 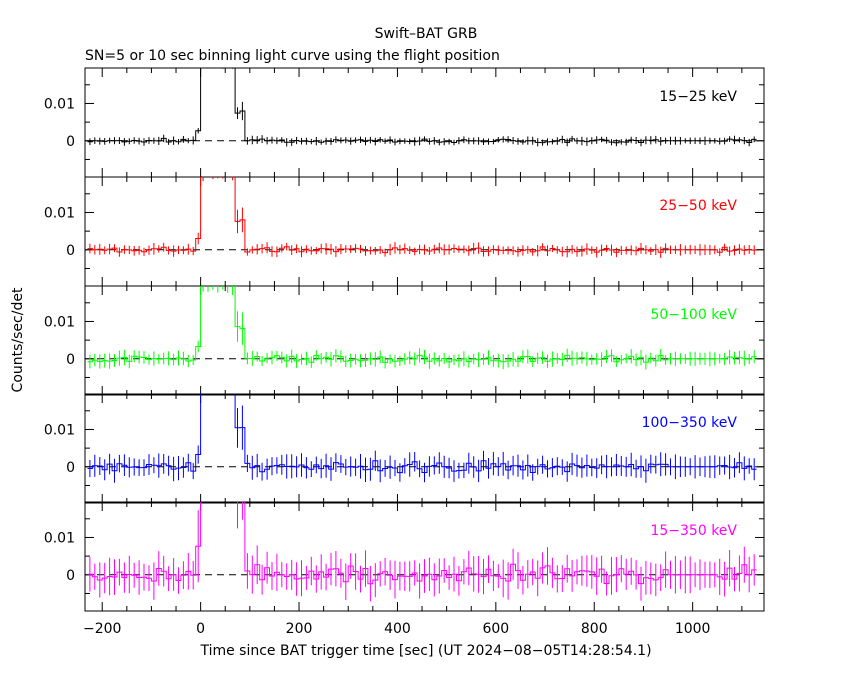 What do you see at coordinates (698, 97) in the screenshot?
I see `series-label: 15−25 keV` at bounding box center [698, 97].